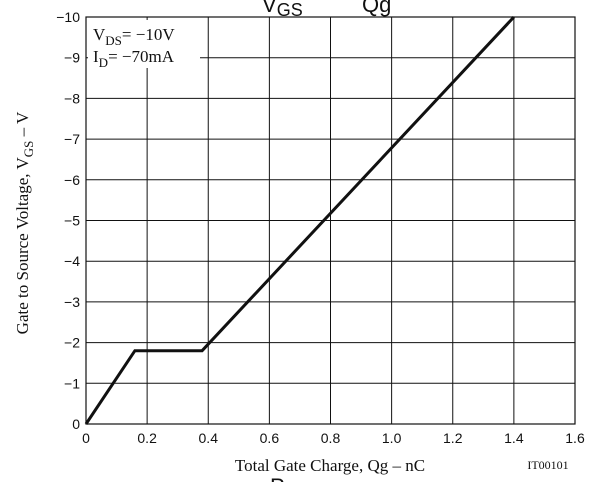  I want to click on x-tick-label: 0.4, so click(209, 438).